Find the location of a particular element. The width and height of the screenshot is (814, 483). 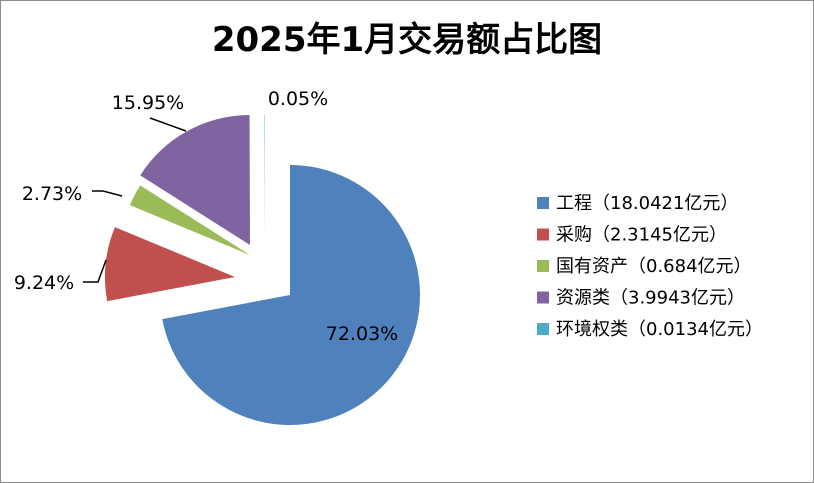

data-label-5: 0.05% is located at coordinates (298, 99).